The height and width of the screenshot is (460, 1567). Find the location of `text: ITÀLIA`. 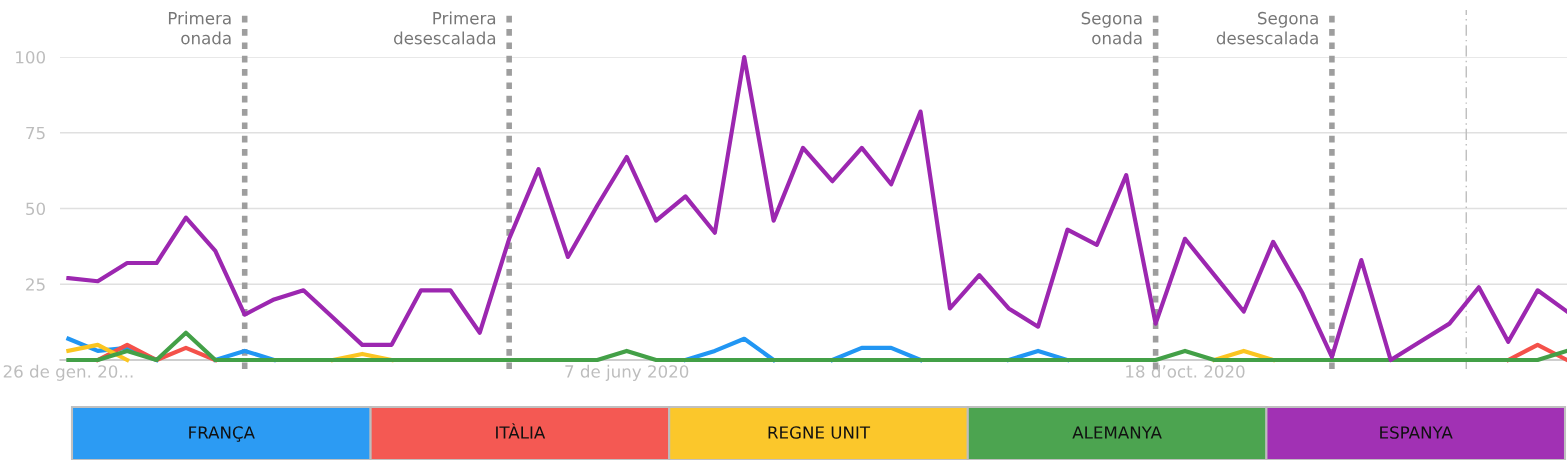

text: ITÀLIA is located at coordinates (521, 431).